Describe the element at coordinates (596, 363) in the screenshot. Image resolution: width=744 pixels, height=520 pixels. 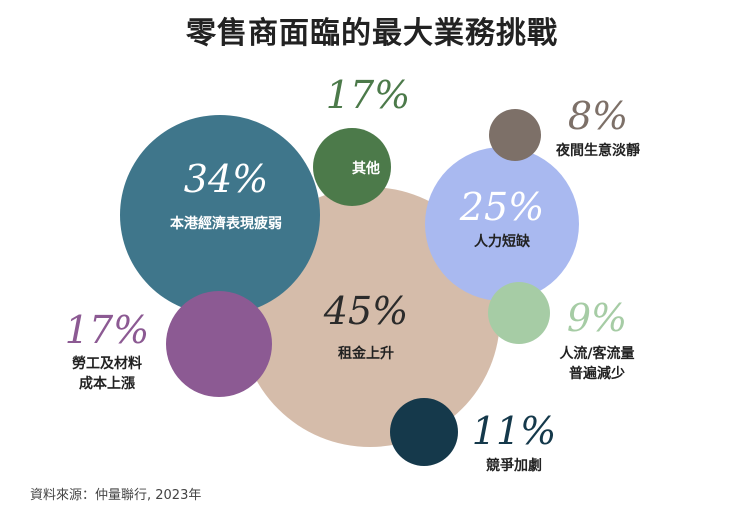
I see `bubble-label-7: 人流/客流量普遍減少` at that location.